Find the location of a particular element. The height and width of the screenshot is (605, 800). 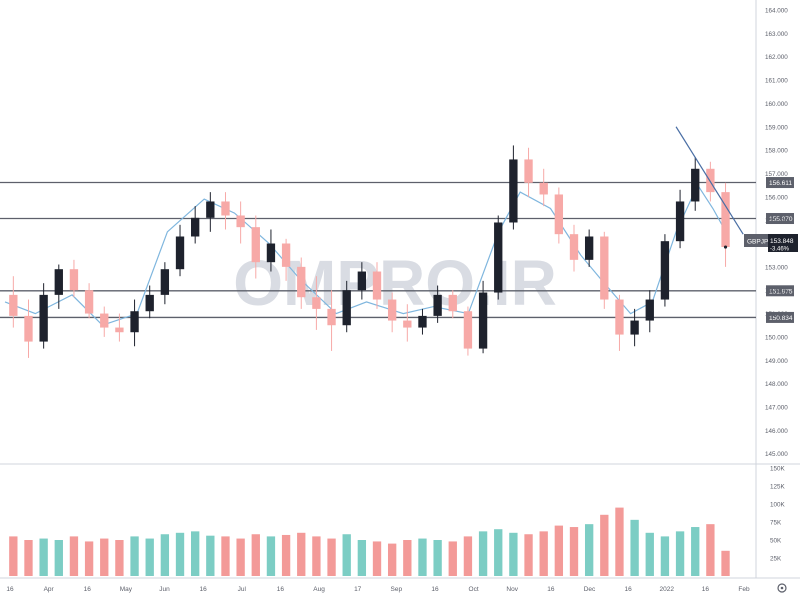

time-tick-label: Aug is located at coordinates (319, 589).